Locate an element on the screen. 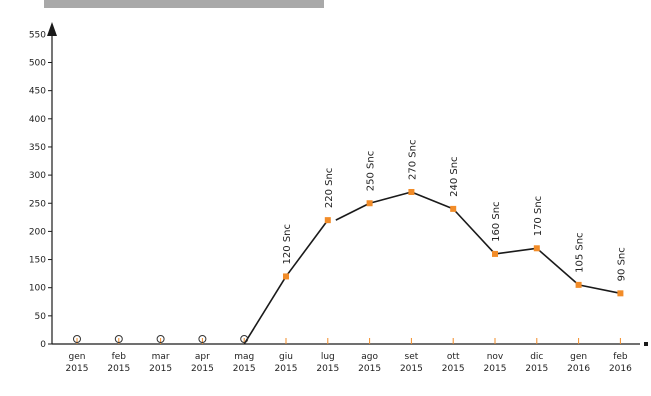 Image resolution: width=651 pixels, height=396 pixels. x-tick-label-month: lug is located at coordinates (328, 357).